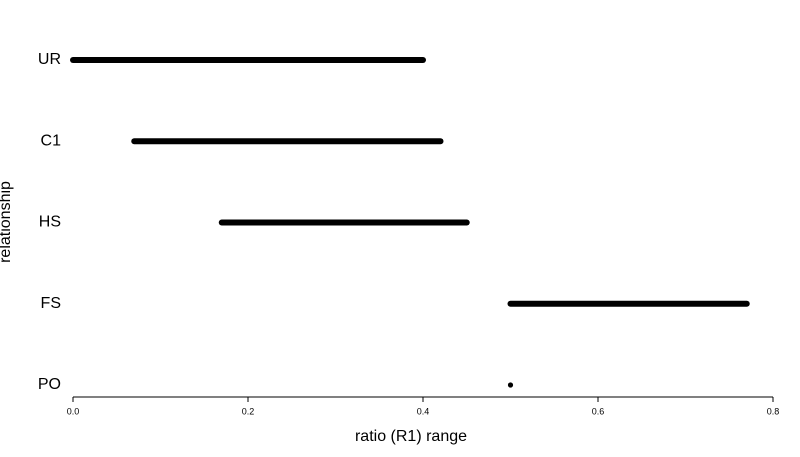 The width and height of the screenshot is (800, 457). I want to click on x-tick-label: 0.6, so click(598, 411).